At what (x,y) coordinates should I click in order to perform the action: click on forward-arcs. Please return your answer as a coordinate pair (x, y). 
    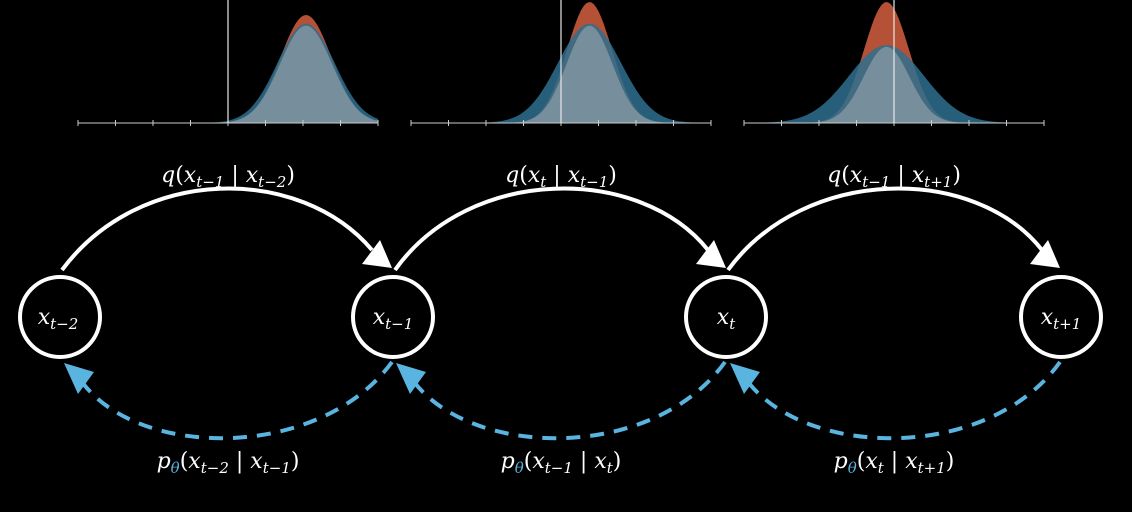
    Looking at the image, I should click on (560, 229).